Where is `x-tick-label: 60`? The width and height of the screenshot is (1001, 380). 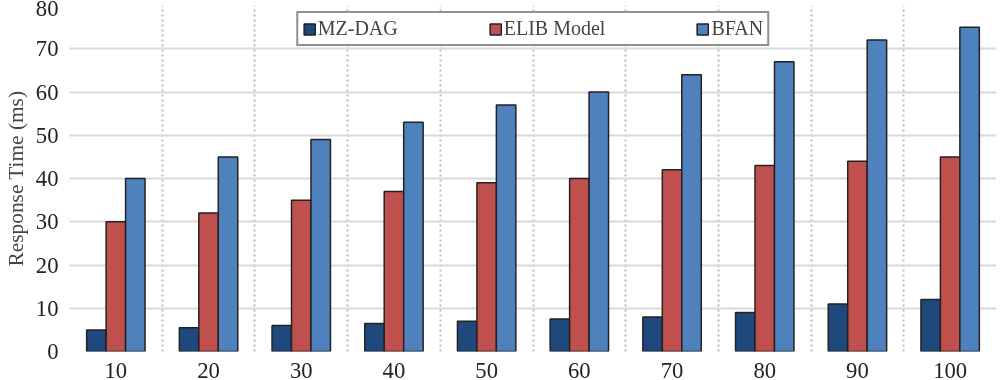
x-tick-label: 60 is located at coordinates (579, 368).